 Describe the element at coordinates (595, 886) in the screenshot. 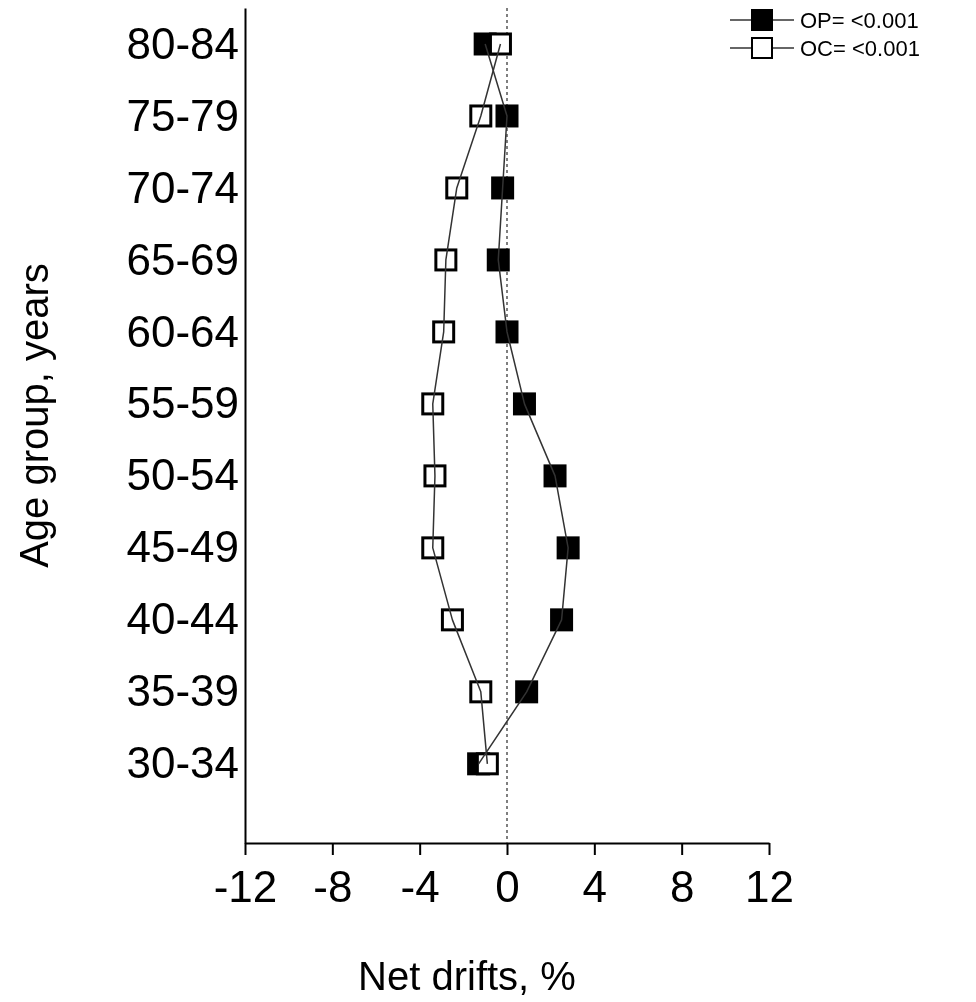

I see `x-tick-label: 4` at that location.